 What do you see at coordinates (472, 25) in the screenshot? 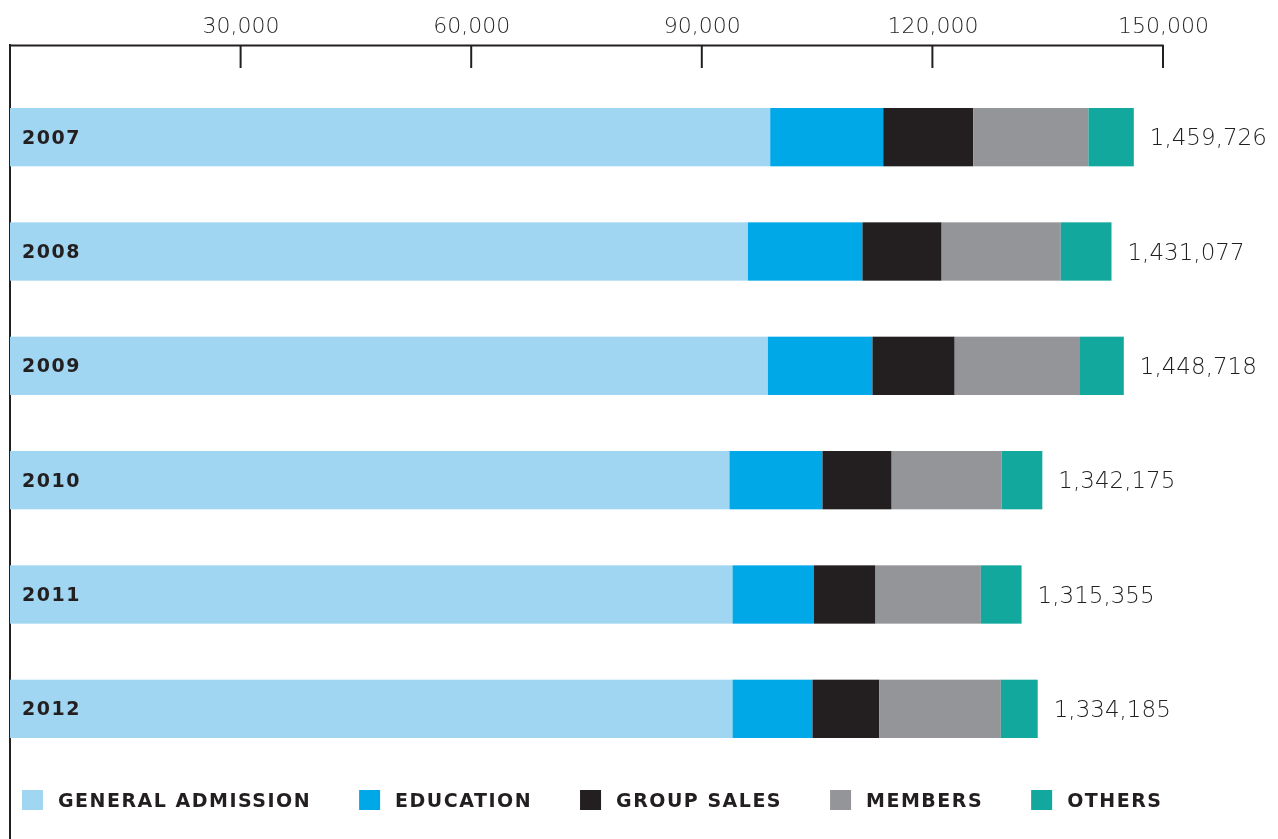
I see `x-tick-label: 60,000` at bounding box center [472, 25].